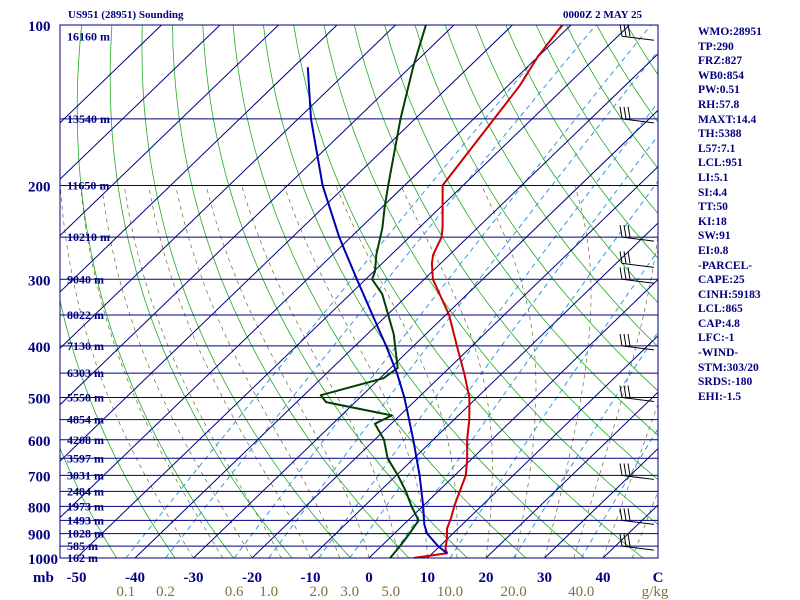 This screenshot has width=800, height=600. Describe the element at coordinates (135, 578) in the screenshot. I see `temp-tick-1: -40` at that location.